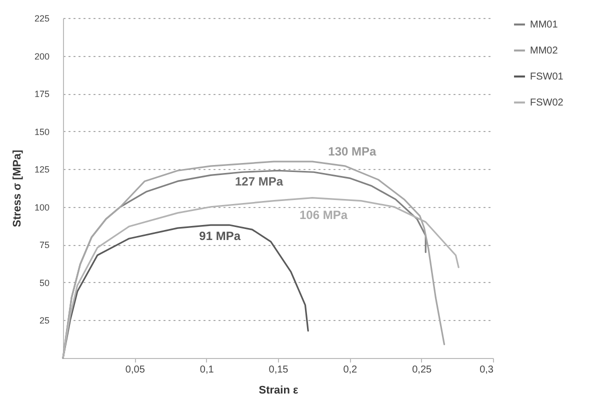 The width and height of the screenshot is (605, 416). I want to click on y-tick-label: 225, so click(42, 19).